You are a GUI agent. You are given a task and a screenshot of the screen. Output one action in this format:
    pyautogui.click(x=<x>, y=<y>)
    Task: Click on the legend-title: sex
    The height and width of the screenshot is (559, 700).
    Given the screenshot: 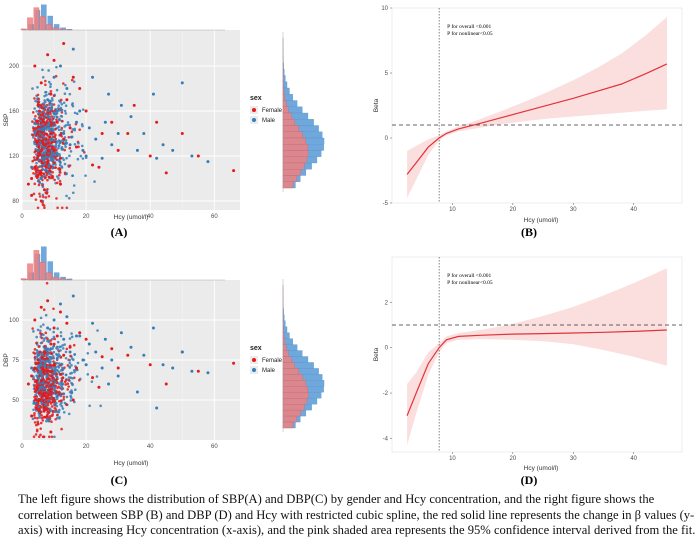 What is the action you would take?
    pyautogui.click(x=256, y=348)
    